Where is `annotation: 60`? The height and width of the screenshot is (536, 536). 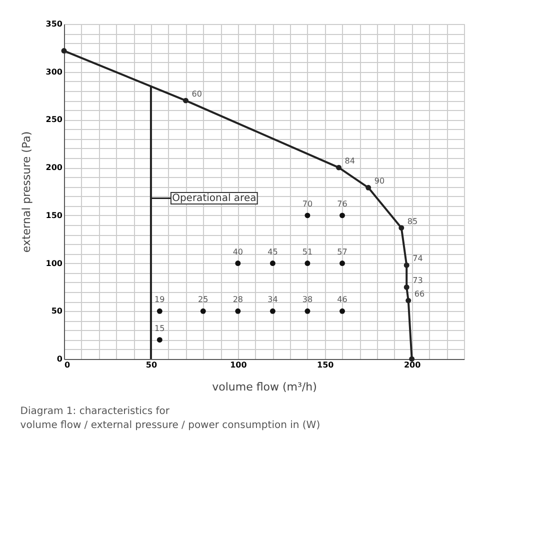 annotation: 60 is located at coordinates (197, 94).